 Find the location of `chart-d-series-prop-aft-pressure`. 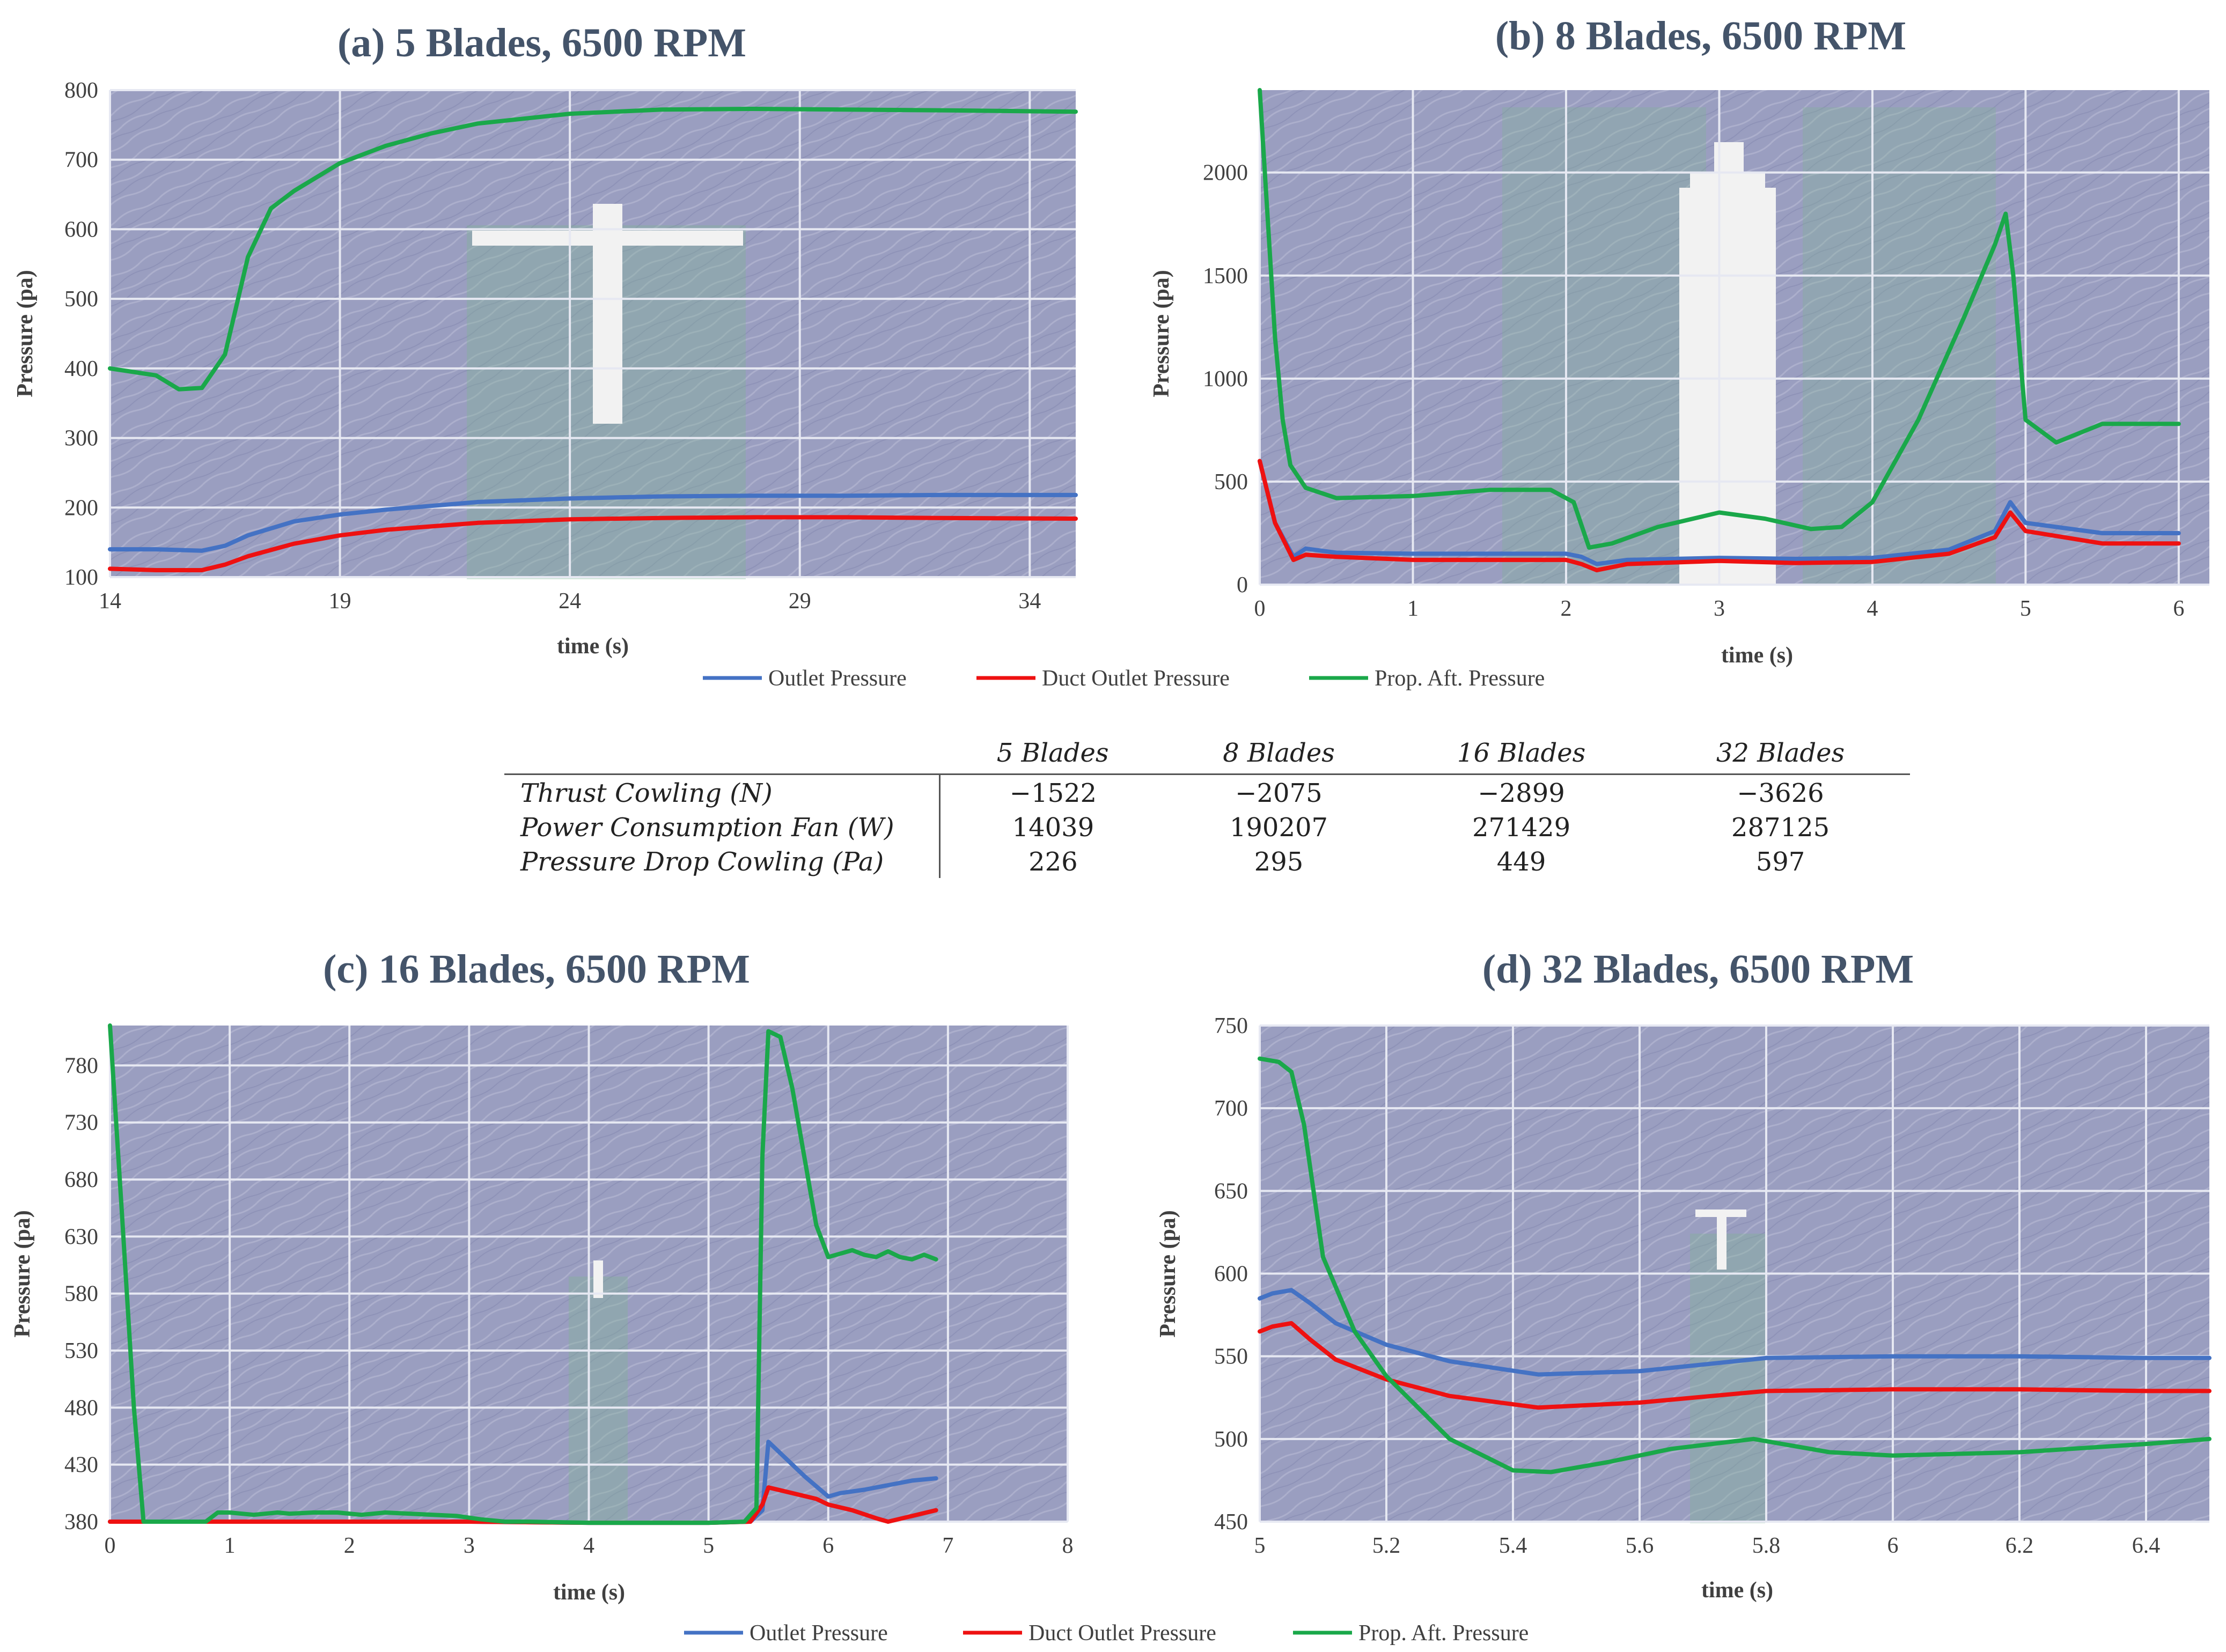

chart-d-series-prop-aft-pressure is located at coordinates (1735, 1265).